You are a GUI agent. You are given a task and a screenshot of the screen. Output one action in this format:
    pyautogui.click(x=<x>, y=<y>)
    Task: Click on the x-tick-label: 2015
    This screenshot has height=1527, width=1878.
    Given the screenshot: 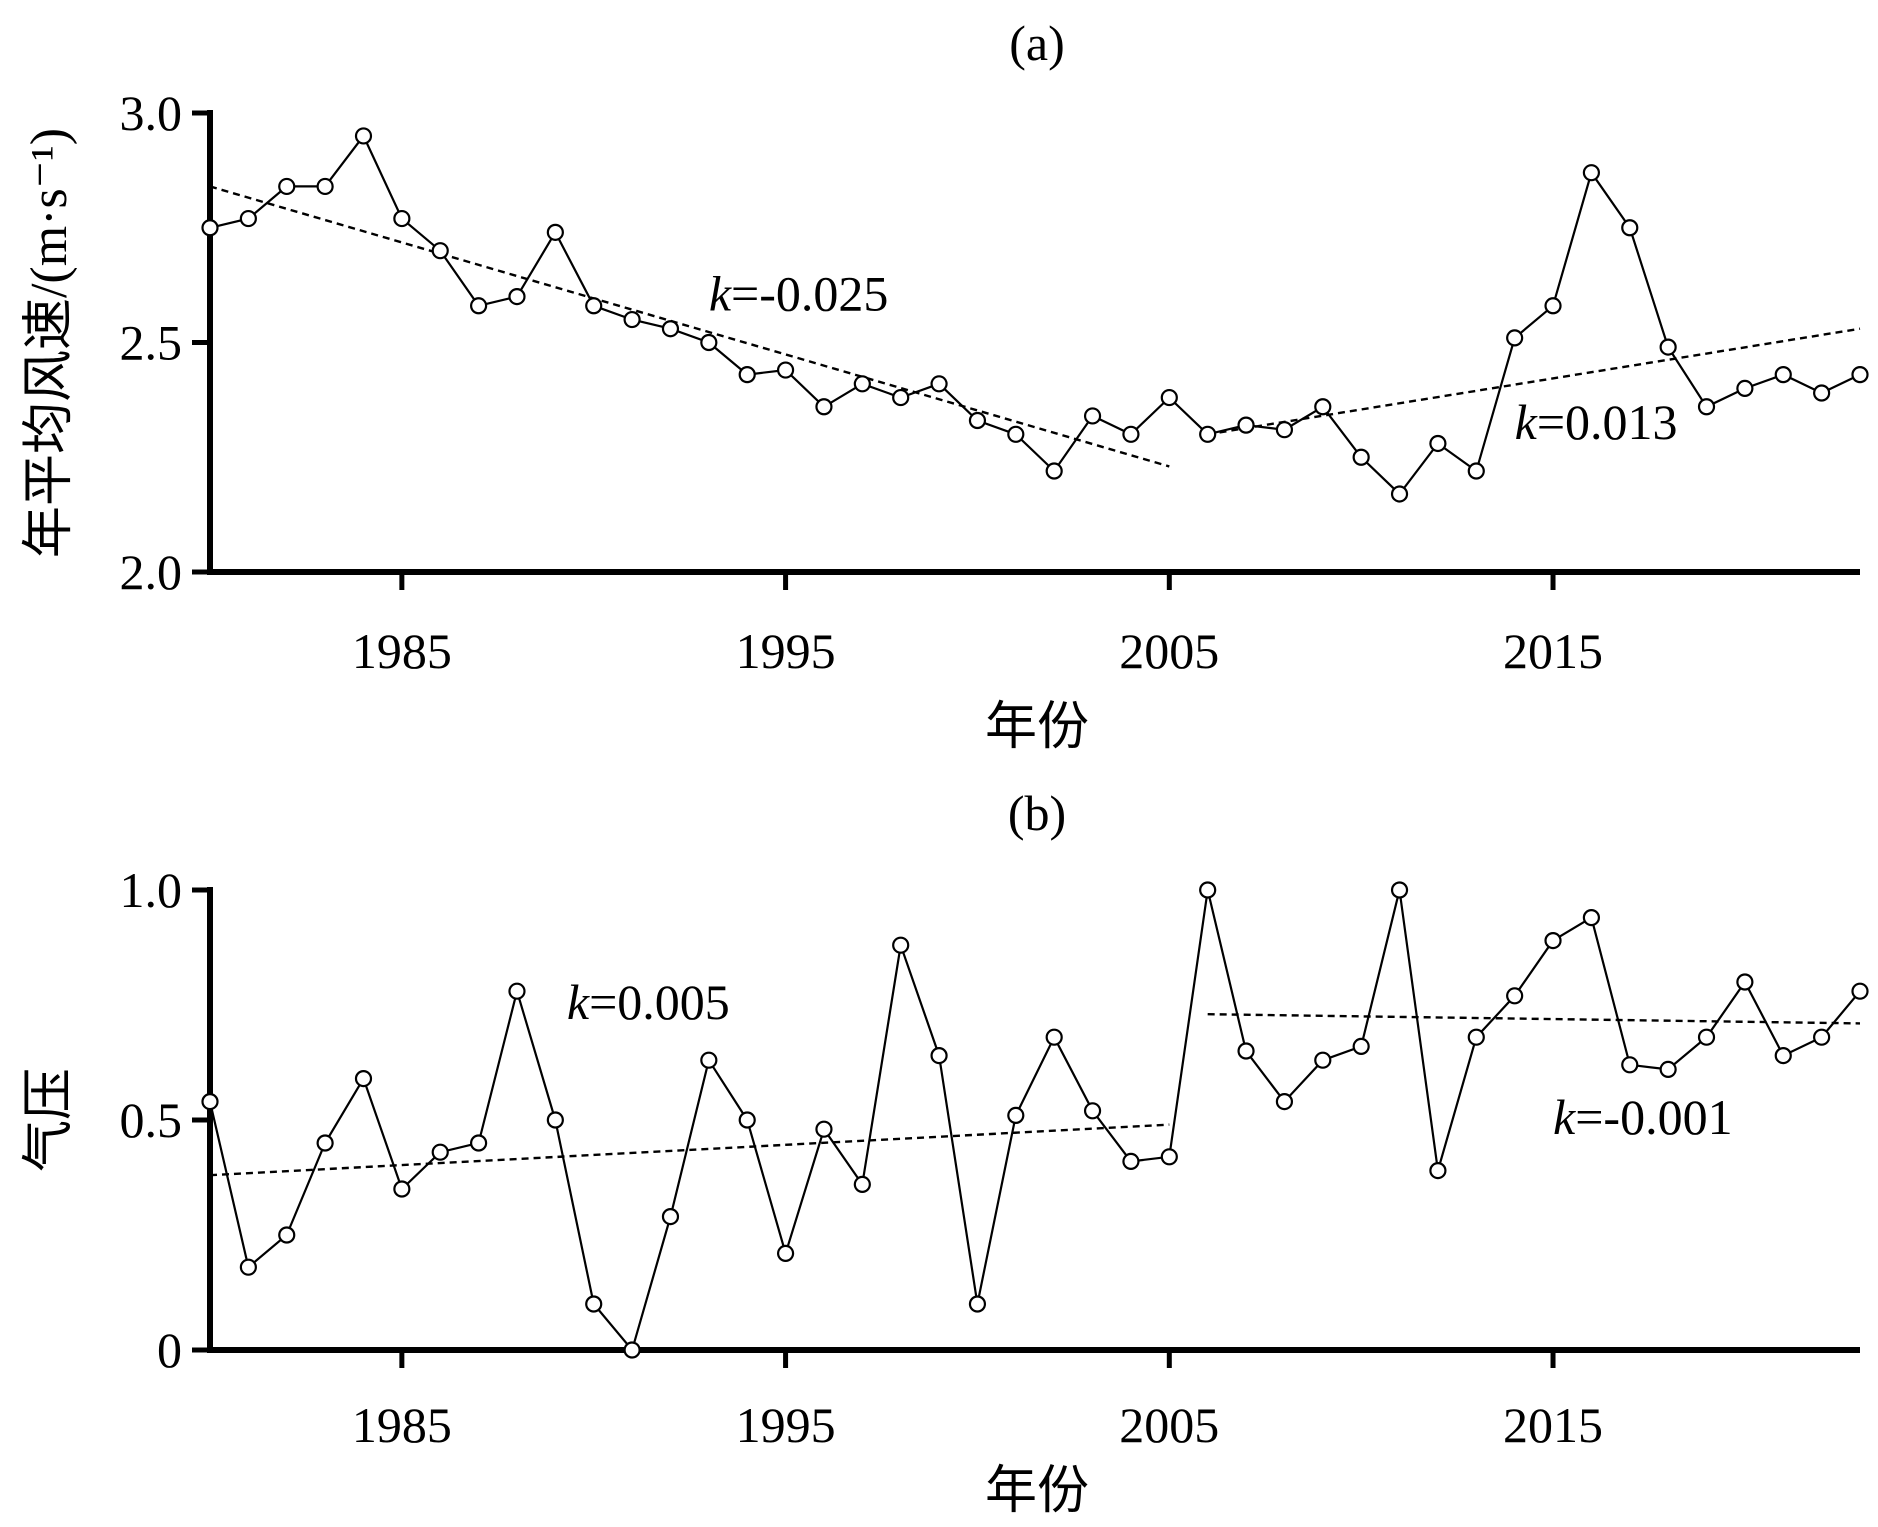 What is the action you would take?
    pyautogui.click(x=1553, y=651)
    